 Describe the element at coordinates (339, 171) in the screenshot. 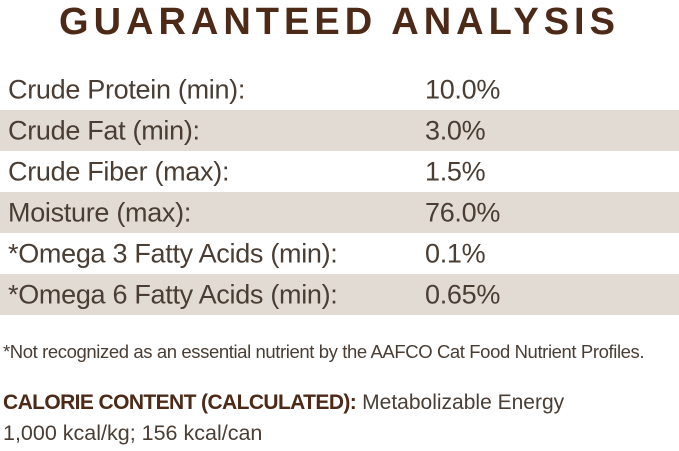

I see `table-row: Crude Fiber (max): 1.5%` at that location.